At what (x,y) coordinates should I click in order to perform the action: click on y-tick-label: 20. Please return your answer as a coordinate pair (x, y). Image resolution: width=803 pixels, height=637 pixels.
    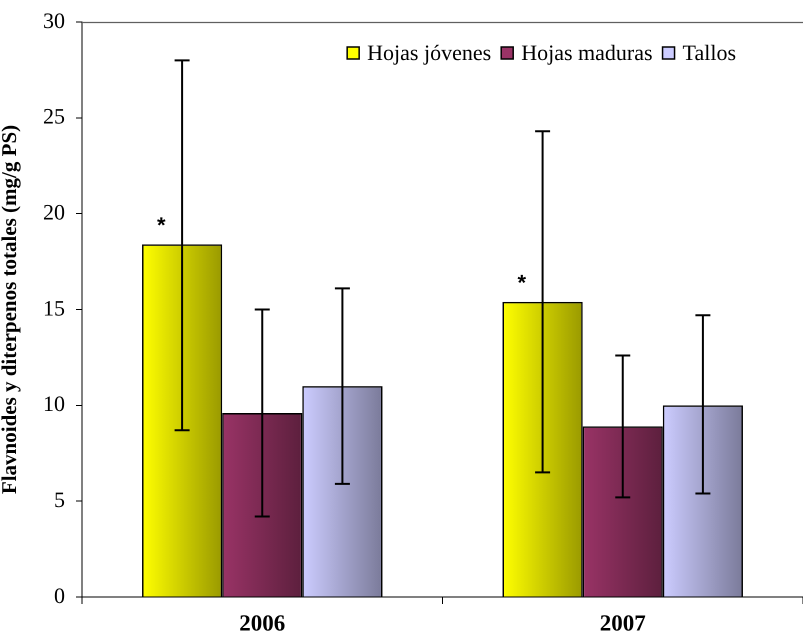
    Looking at the image, I should click on (54, 211).